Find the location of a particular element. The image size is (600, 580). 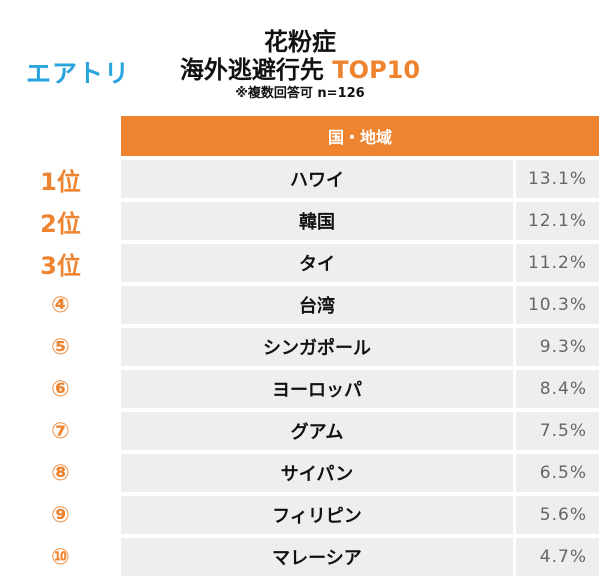

table-row: ⑩ マレーシア 4.7% is located at coordinates (300, 559).